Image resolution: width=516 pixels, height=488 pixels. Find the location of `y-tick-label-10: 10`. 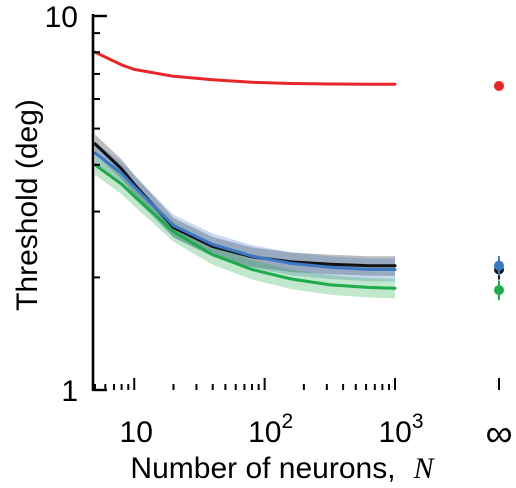

y-tick-label-10: 10 is located at coordinates (61, 17).